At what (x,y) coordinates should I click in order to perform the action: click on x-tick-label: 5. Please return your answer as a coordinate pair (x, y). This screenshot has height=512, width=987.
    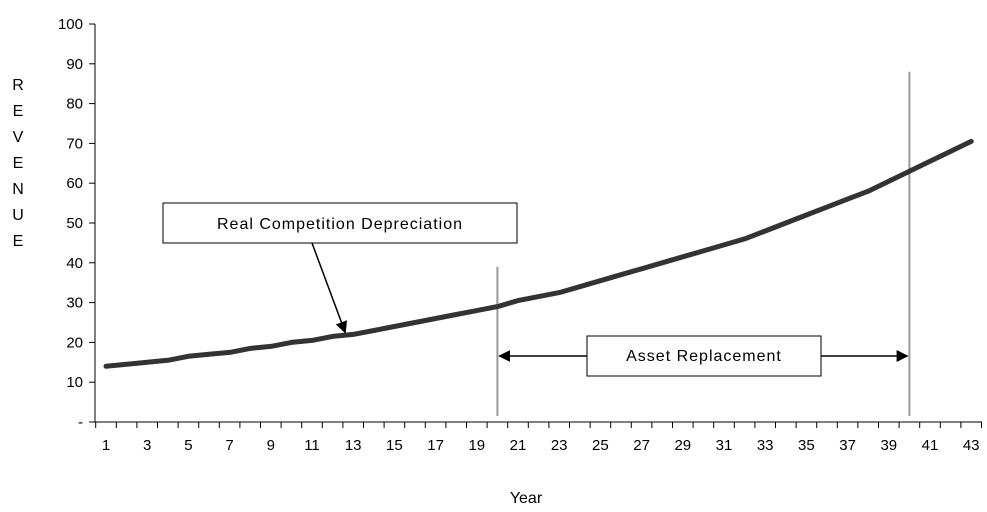
    Looking at the image, I should click on (188, 445).